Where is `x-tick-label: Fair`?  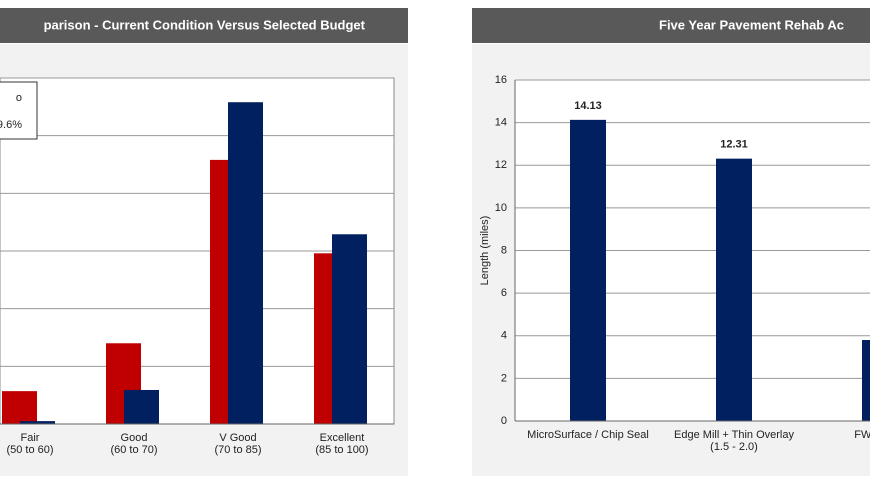 x-tick-label: Fair is located at coordinates (30, 438).